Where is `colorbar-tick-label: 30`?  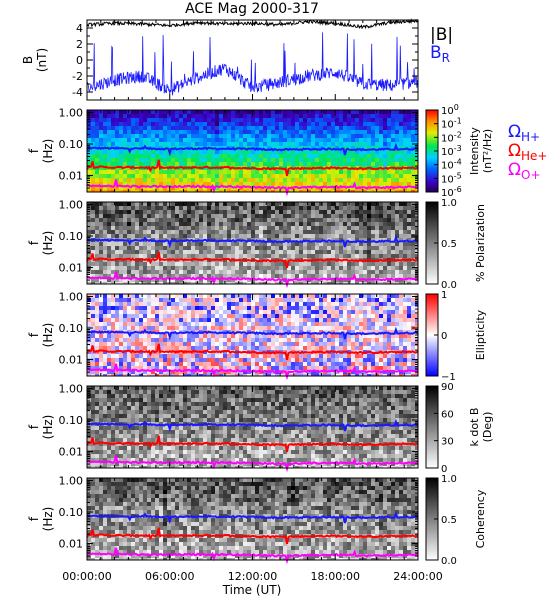
colorbar-tick-label: 30 is located at coordinates (447, 442).